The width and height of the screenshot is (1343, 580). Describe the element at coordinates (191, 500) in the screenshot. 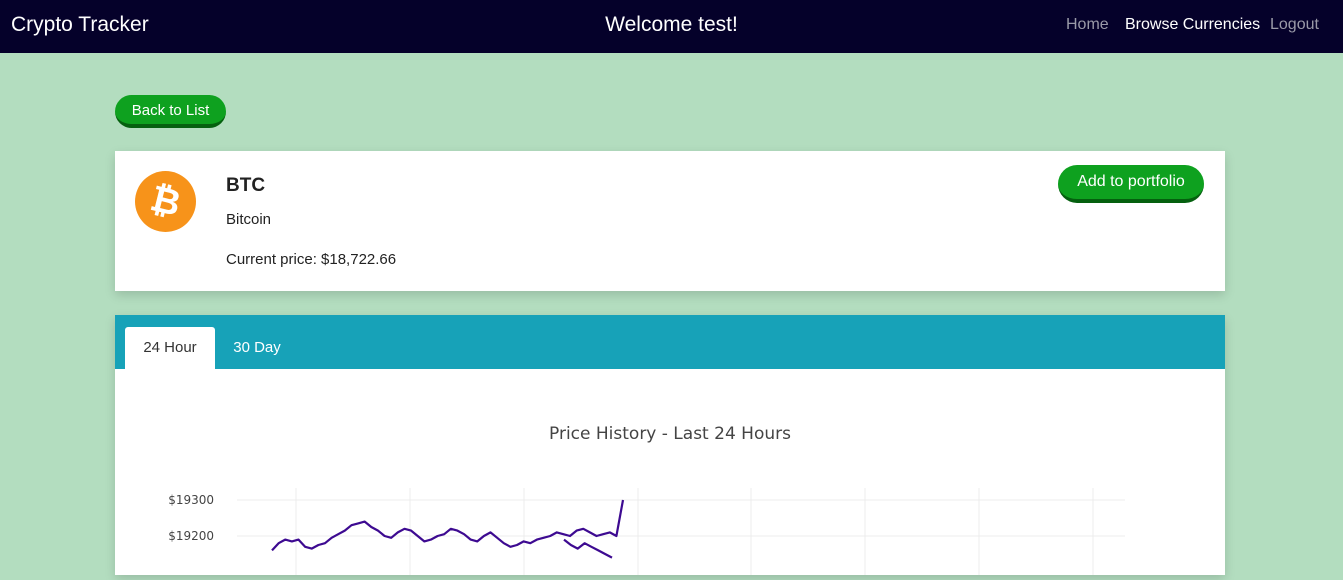

I see `y-tick-label: $19300` at that location.